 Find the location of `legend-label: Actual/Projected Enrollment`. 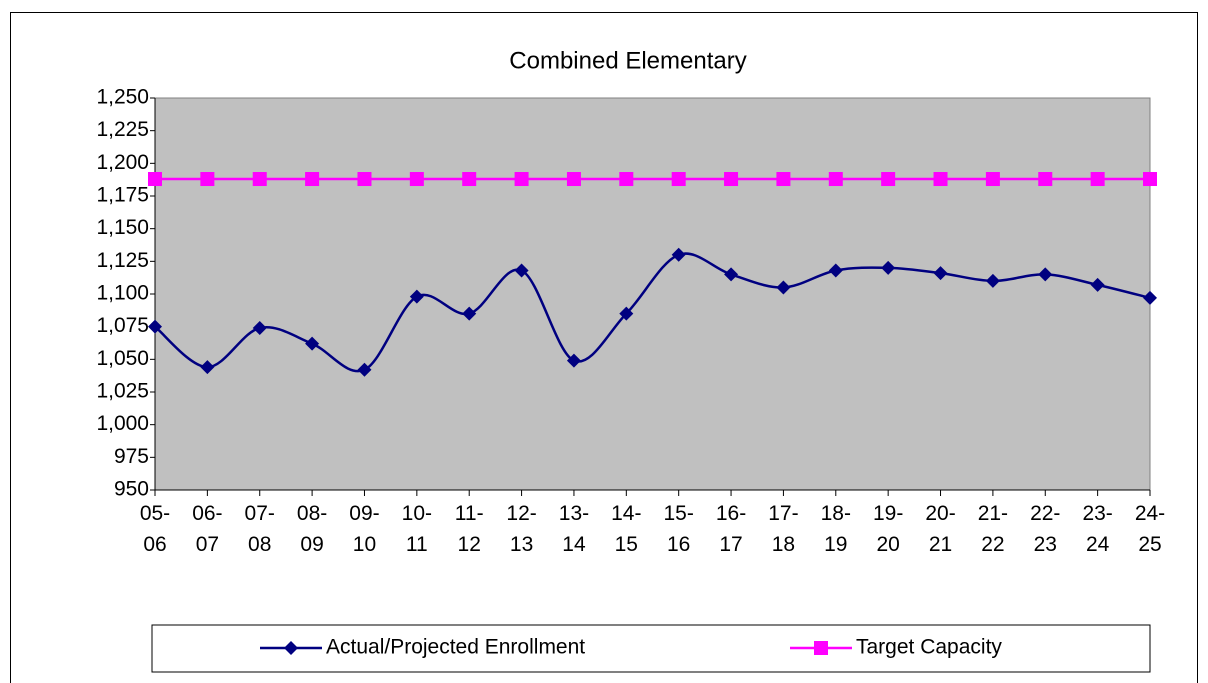

legend-label: Actual/Projected Enrollment is located at coordinates (455, 647).